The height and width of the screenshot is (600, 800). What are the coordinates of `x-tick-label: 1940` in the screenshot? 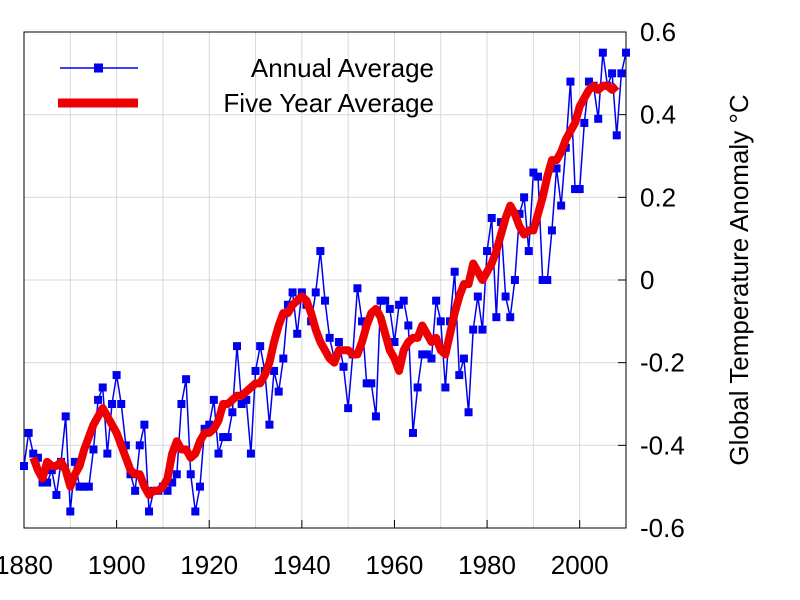 It's located at (302, 565).